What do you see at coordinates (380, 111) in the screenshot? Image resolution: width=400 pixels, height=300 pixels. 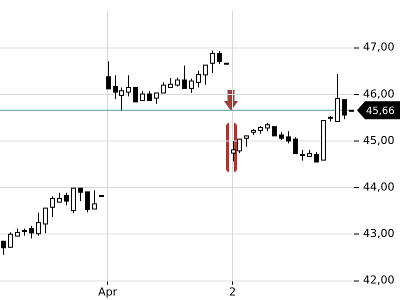 I see `ref-line-label: 45,66` at bounding box center [380, 111].